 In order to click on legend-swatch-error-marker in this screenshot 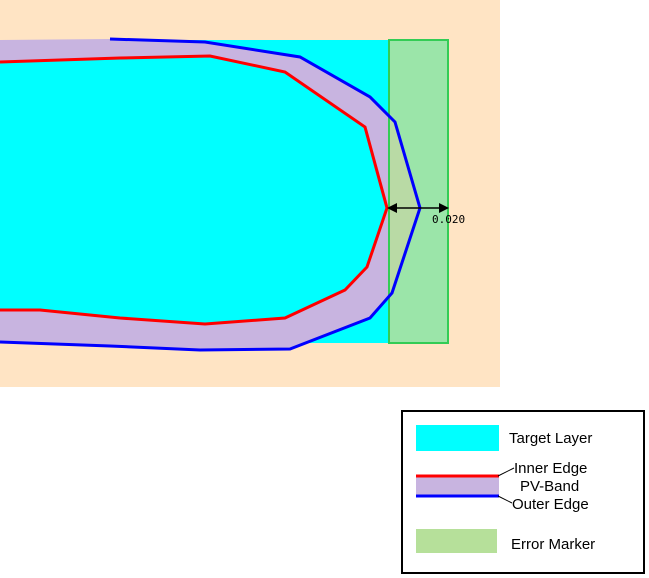, I will do `click(456, 541)`.